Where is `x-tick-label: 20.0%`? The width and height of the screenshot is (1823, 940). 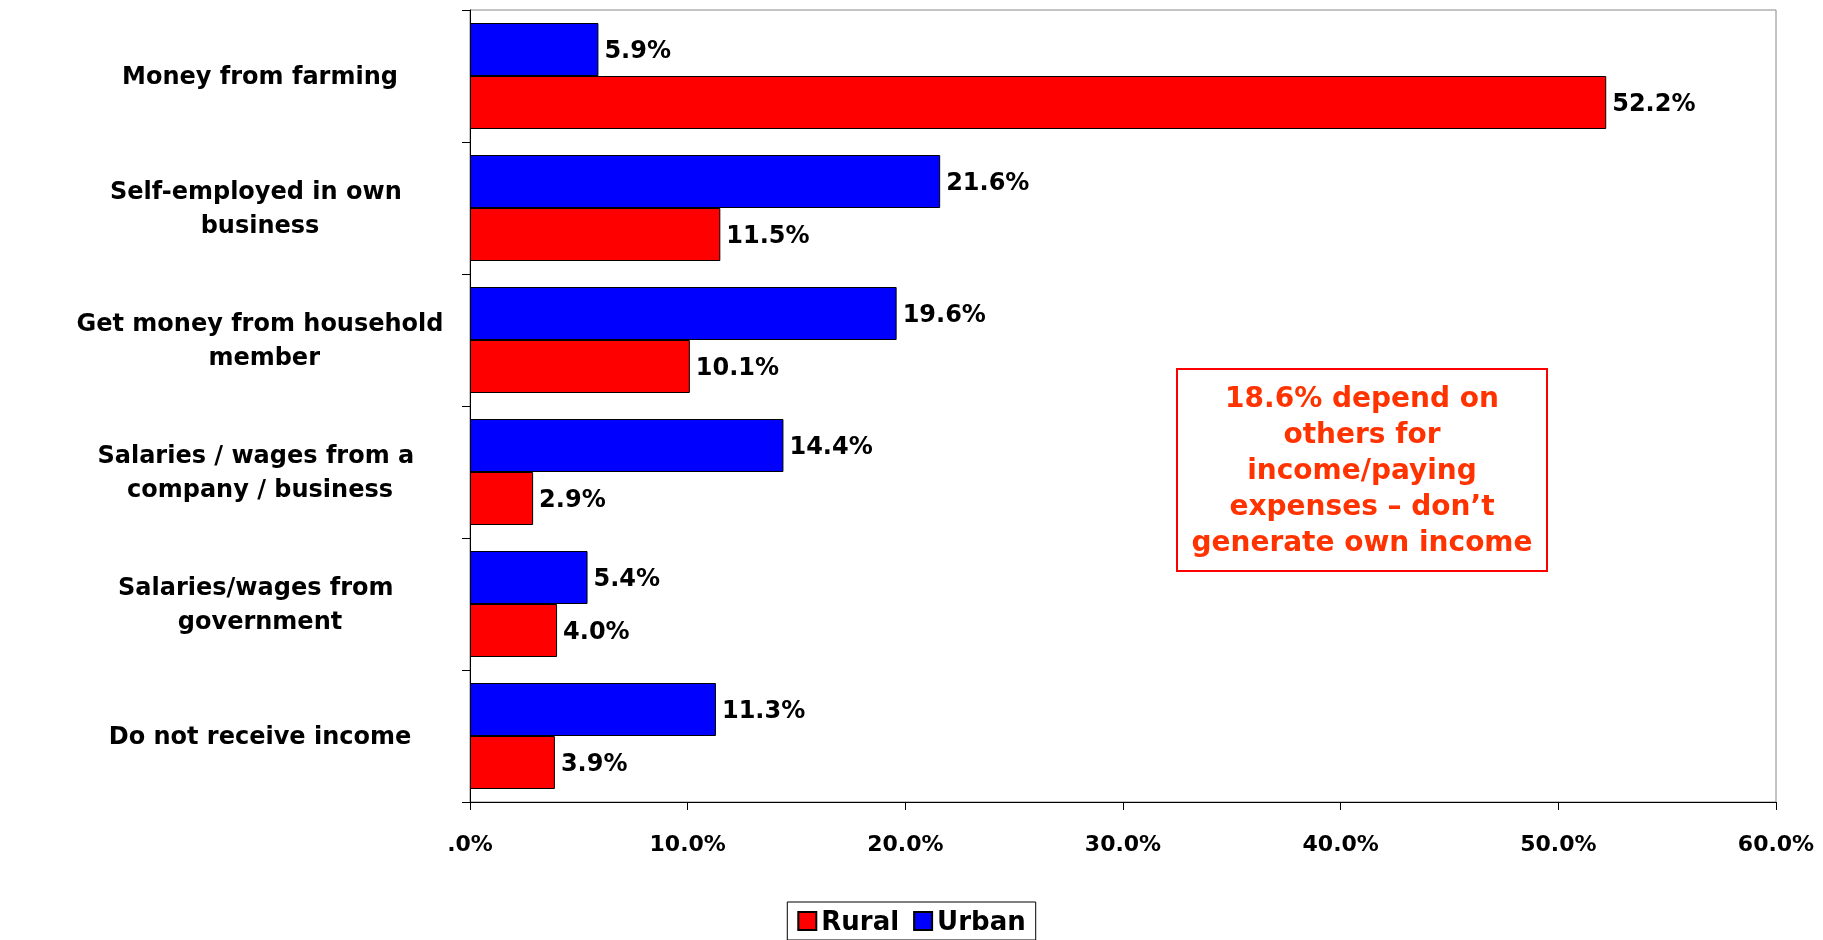
x-tick-label: 20.0% is located at coordinates (905, 843).